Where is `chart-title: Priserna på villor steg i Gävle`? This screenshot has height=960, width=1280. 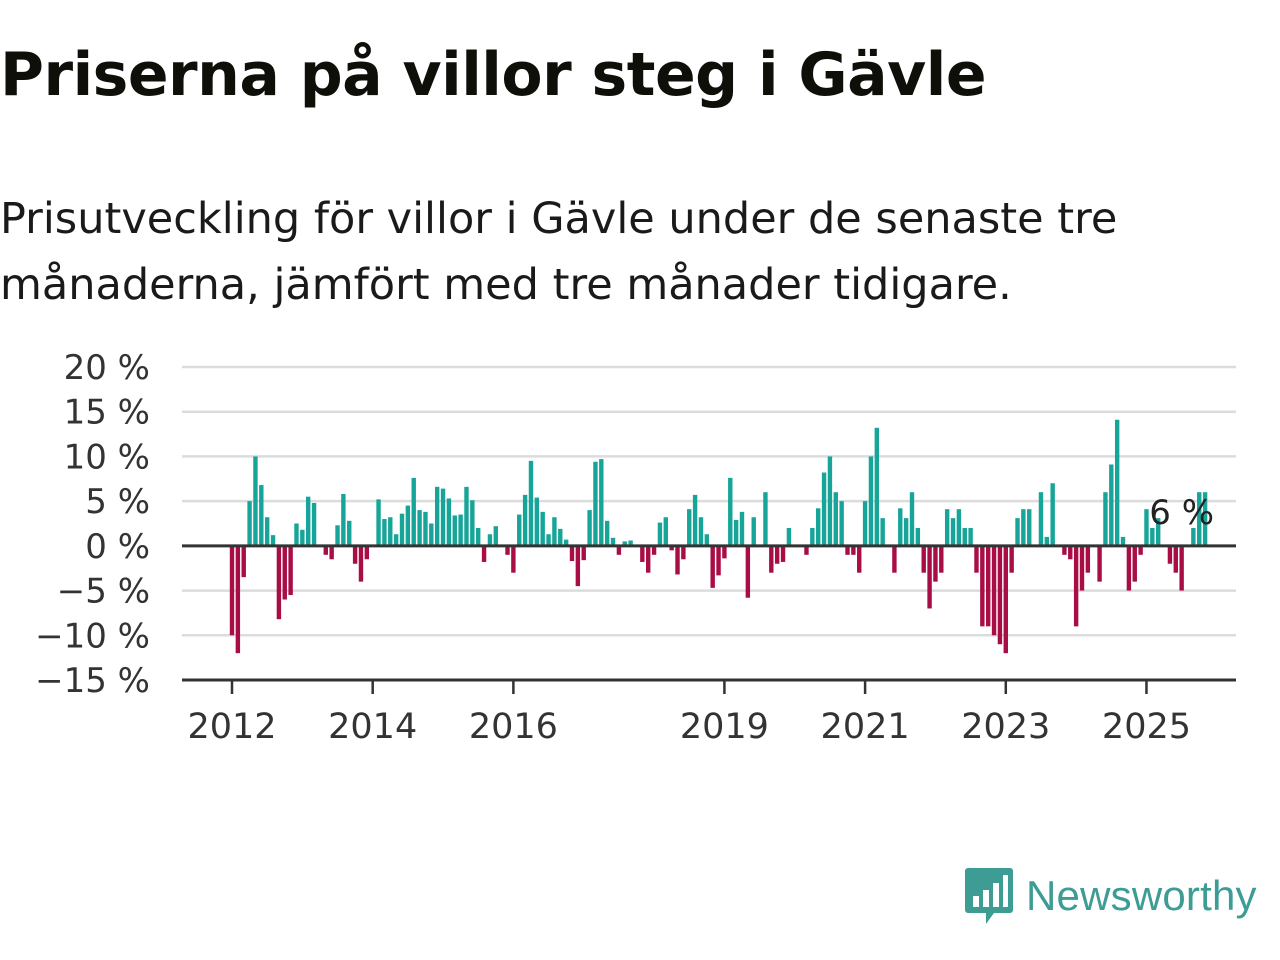 chart-title: Priserna på villor steg i Gävle is located at coordinates (493, 75).